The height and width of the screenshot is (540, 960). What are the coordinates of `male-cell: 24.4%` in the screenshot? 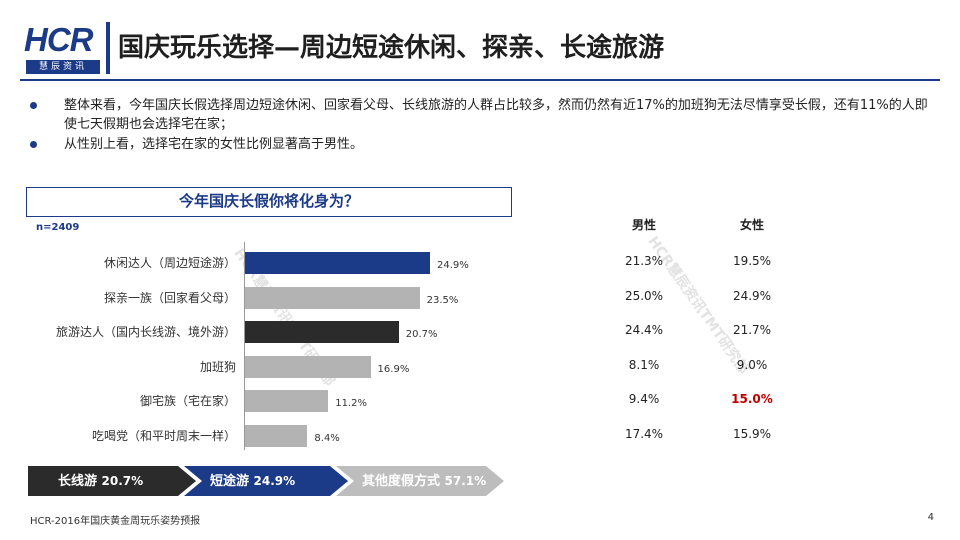 It's located at (644, 330).